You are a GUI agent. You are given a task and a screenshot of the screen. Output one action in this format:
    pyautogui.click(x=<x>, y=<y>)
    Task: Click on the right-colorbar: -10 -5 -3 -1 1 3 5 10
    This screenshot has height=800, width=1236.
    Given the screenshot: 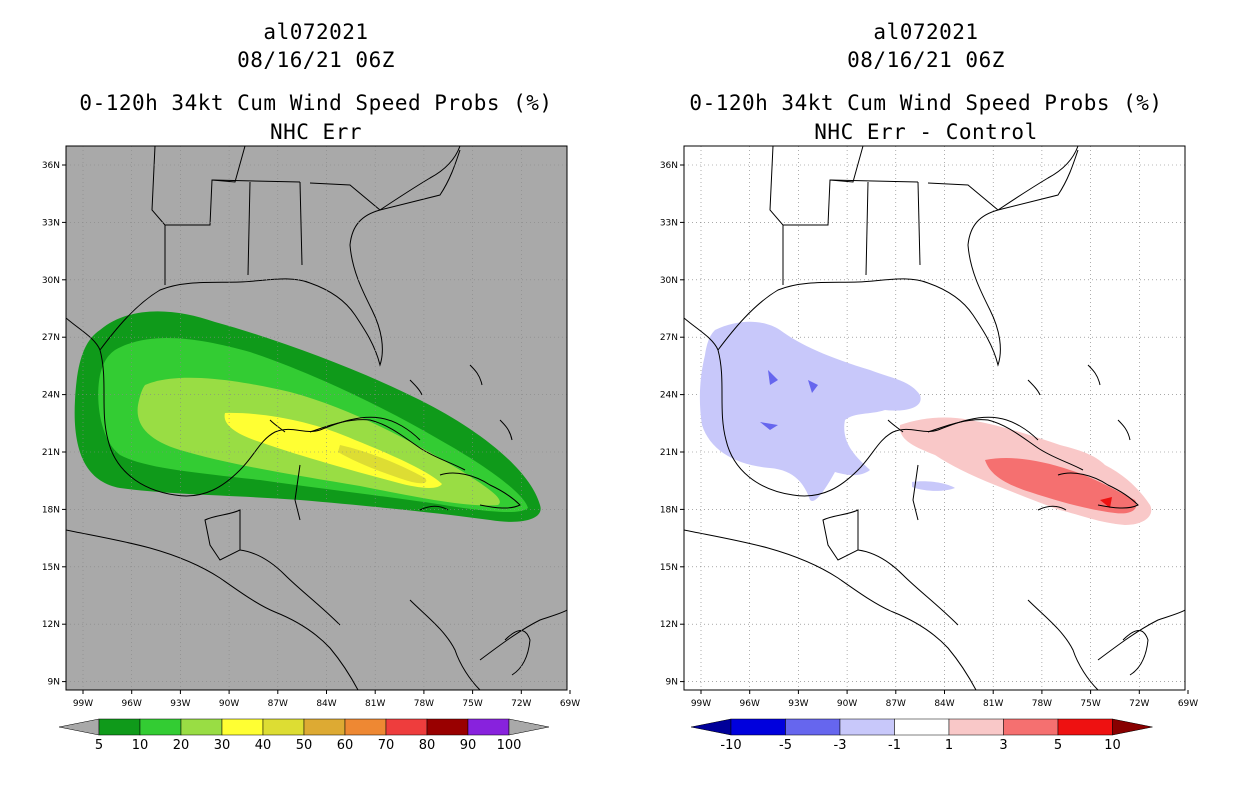 What is the action you would take?
    pyautogui.click(x=921, y=735)
    